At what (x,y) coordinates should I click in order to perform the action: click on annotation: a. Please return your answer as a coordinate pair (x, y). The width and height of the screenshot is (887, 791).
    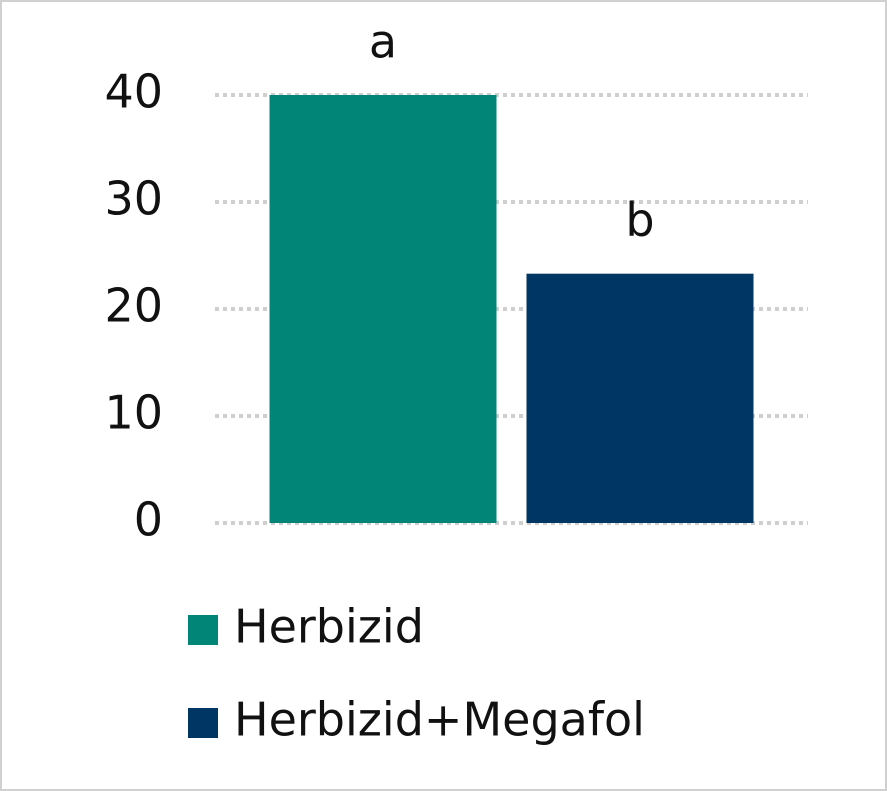
    Looking at the image, I should click on (383, 42).